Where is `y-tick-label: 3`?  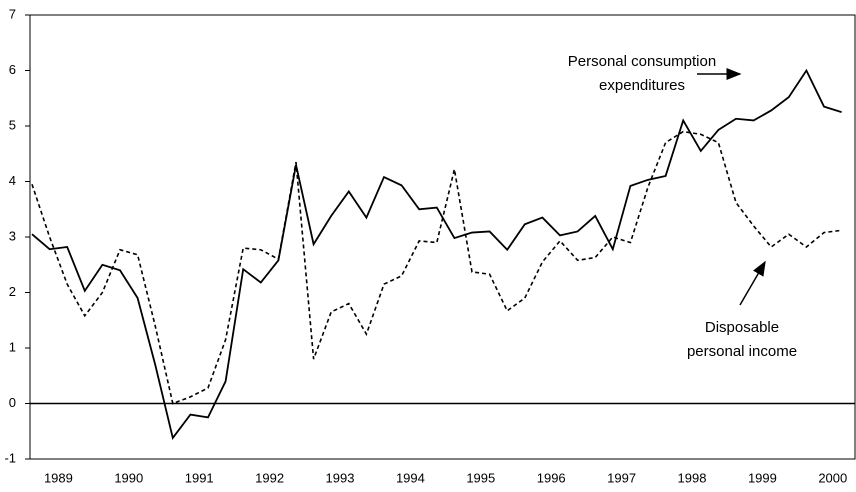
y-tick-label: 3 is located at coordinates (12, 235).